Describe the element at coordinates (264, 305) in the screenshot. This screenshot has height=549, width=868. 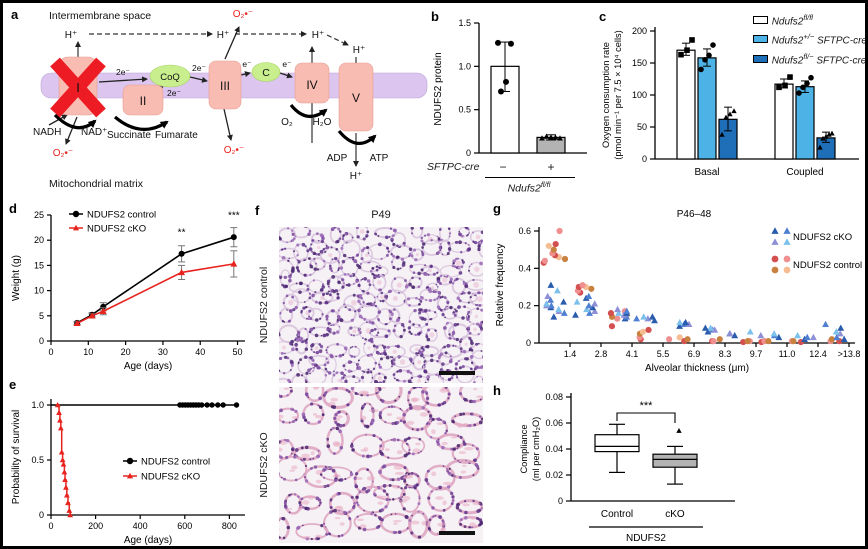
I see `histology-top-label: NDUFS2 control` at that location.